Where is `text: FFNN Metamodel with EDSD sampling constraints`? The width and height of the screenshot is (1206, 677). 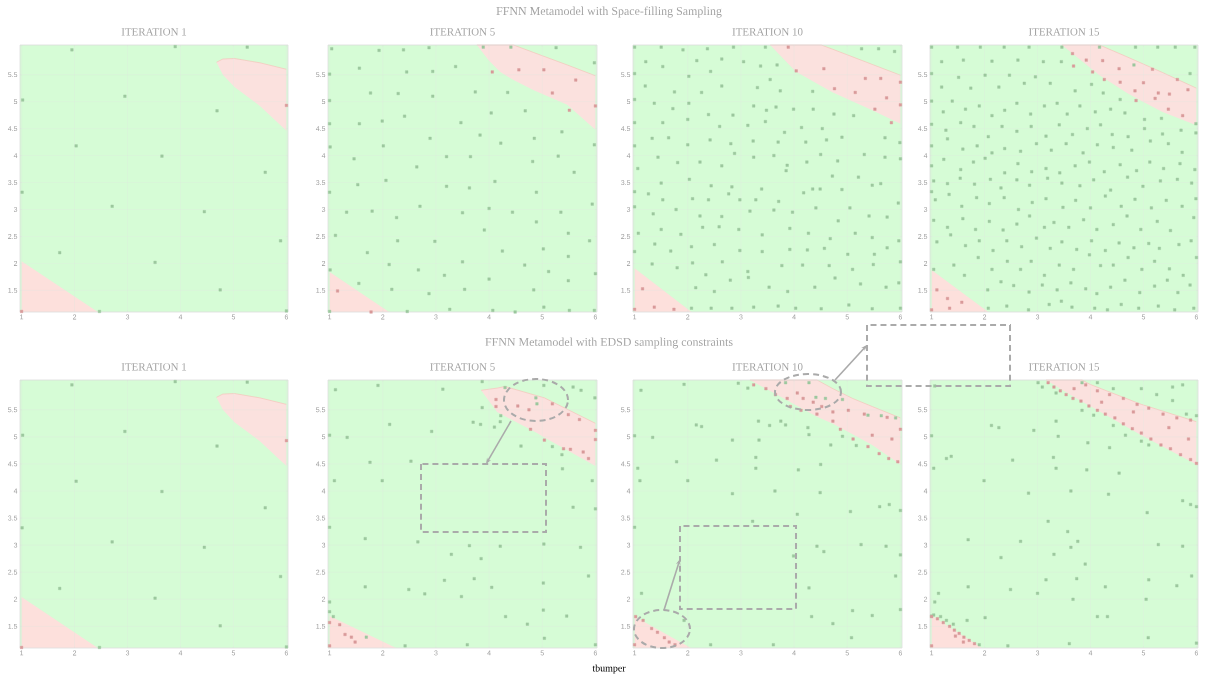 text: FFNN Metamodel with EDSD sampling constraints is located at coordinates (609, 343).